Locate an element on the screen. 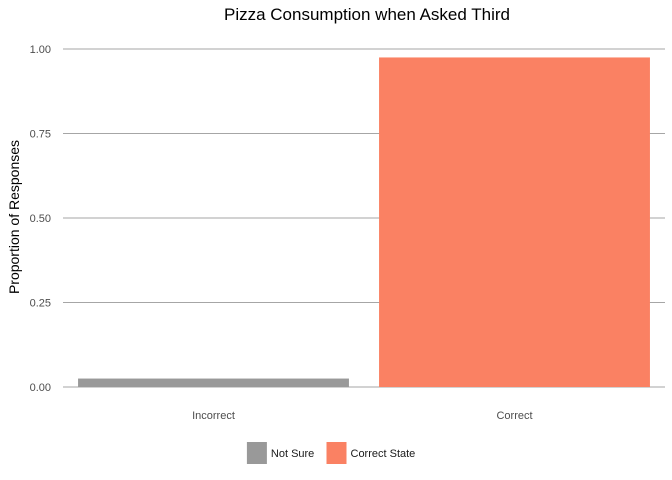 Image resolution: width=672 pixels, height=480 pixels. legend: Not Sure Correct State is located at coordinates (331, 453).